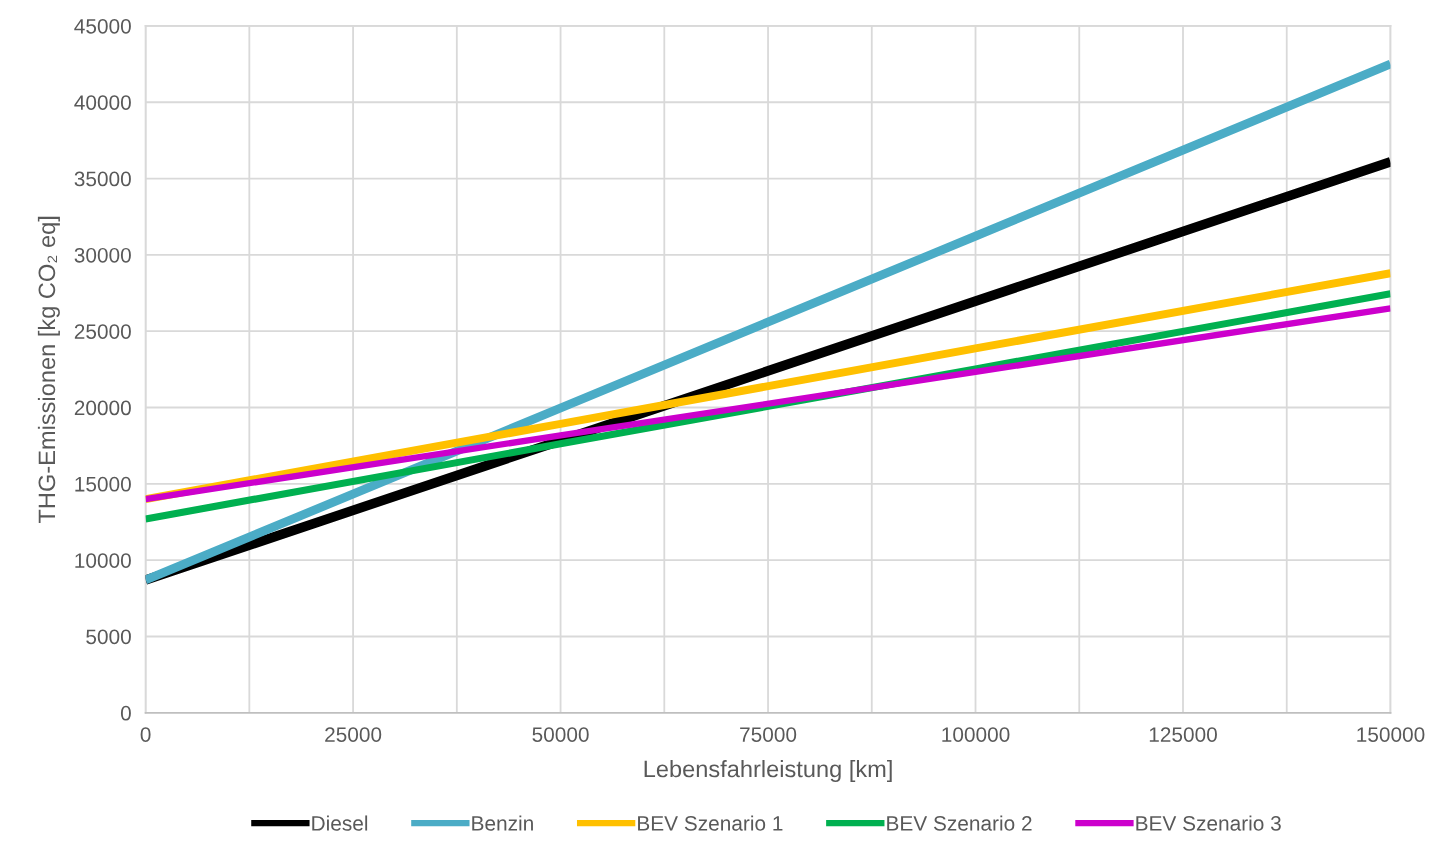 The width and height of the screenshot is (1456, 864). I want to click on x-tick-label: 50000, so click(560, 734).